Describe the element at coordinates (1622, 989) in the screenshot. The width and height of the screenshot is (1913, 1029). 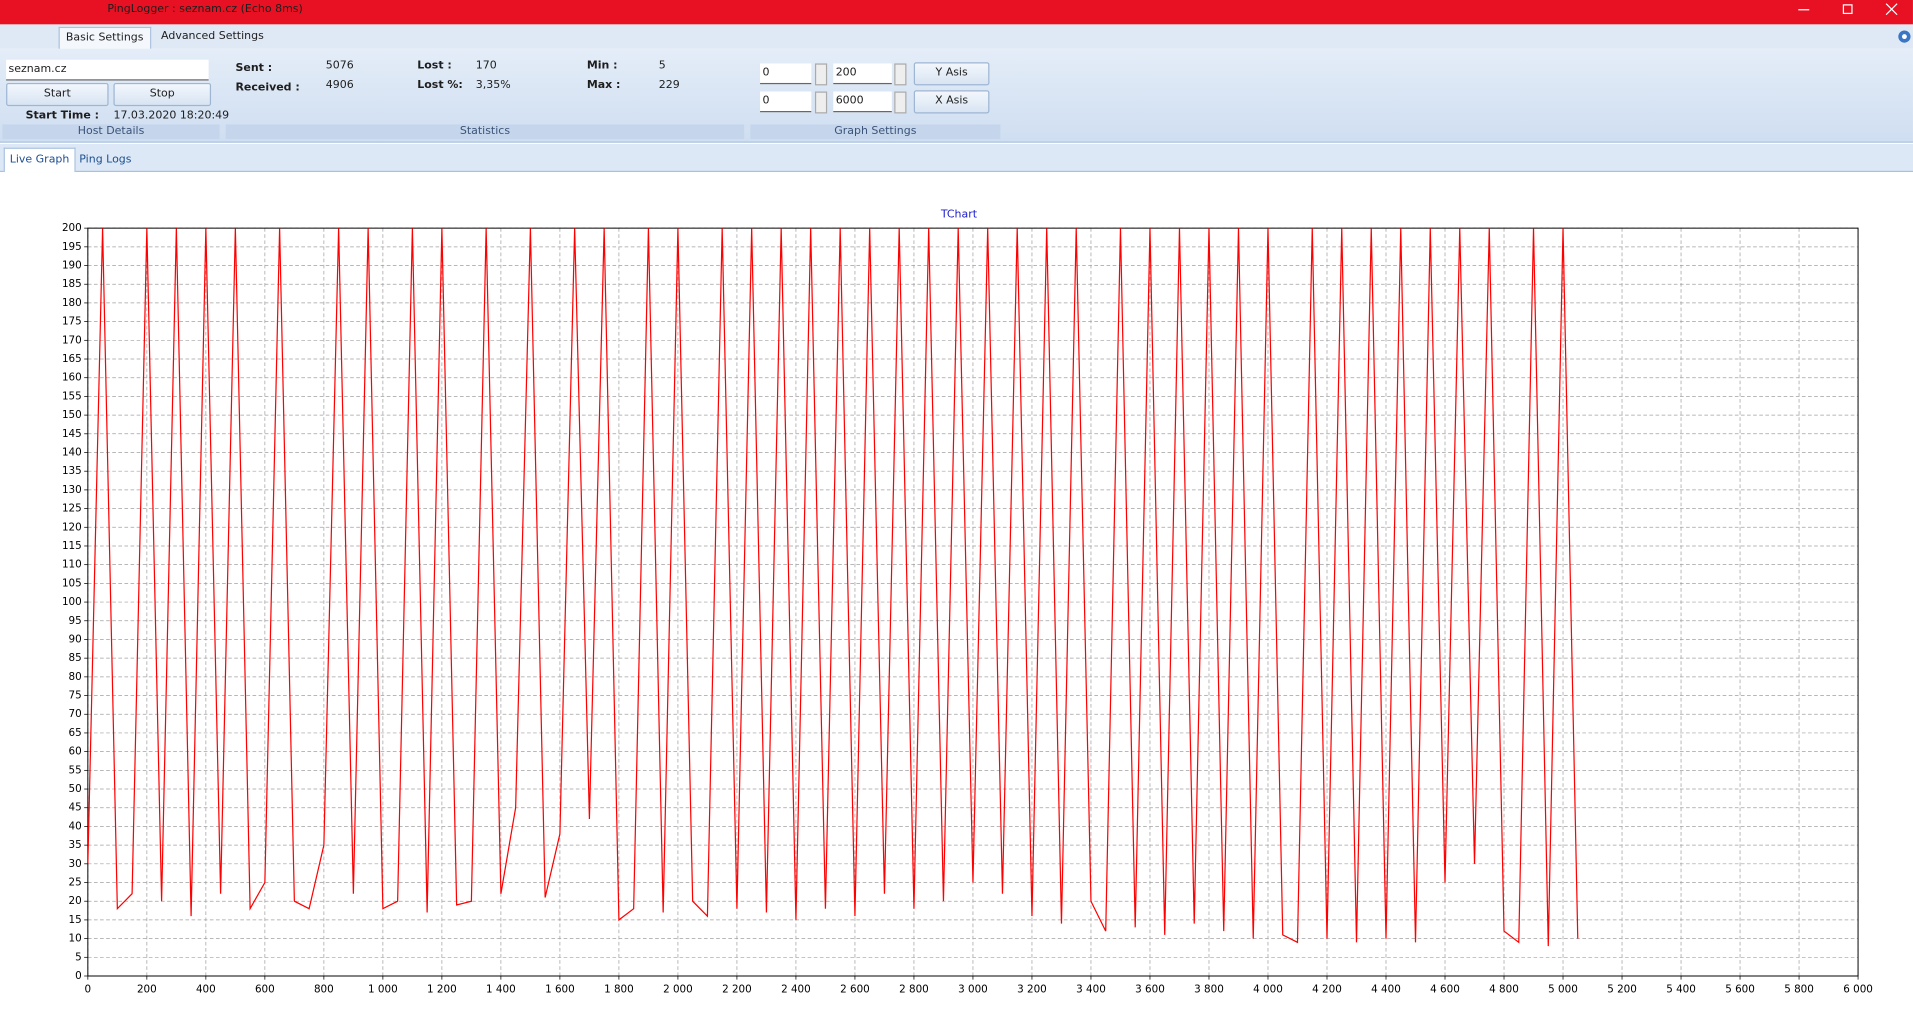
I see `x-tick-label: 5 200` at that location.